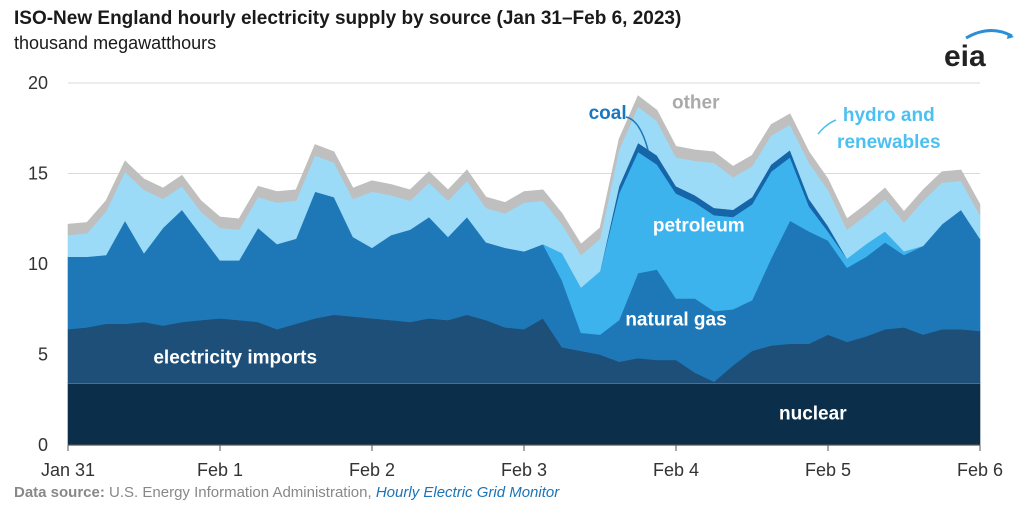 This screenshot has width=1024, height=509. Describe the element at coordinates (676, 470) in the screenshot. I see `x-tick-label: Feb 4` at that location.